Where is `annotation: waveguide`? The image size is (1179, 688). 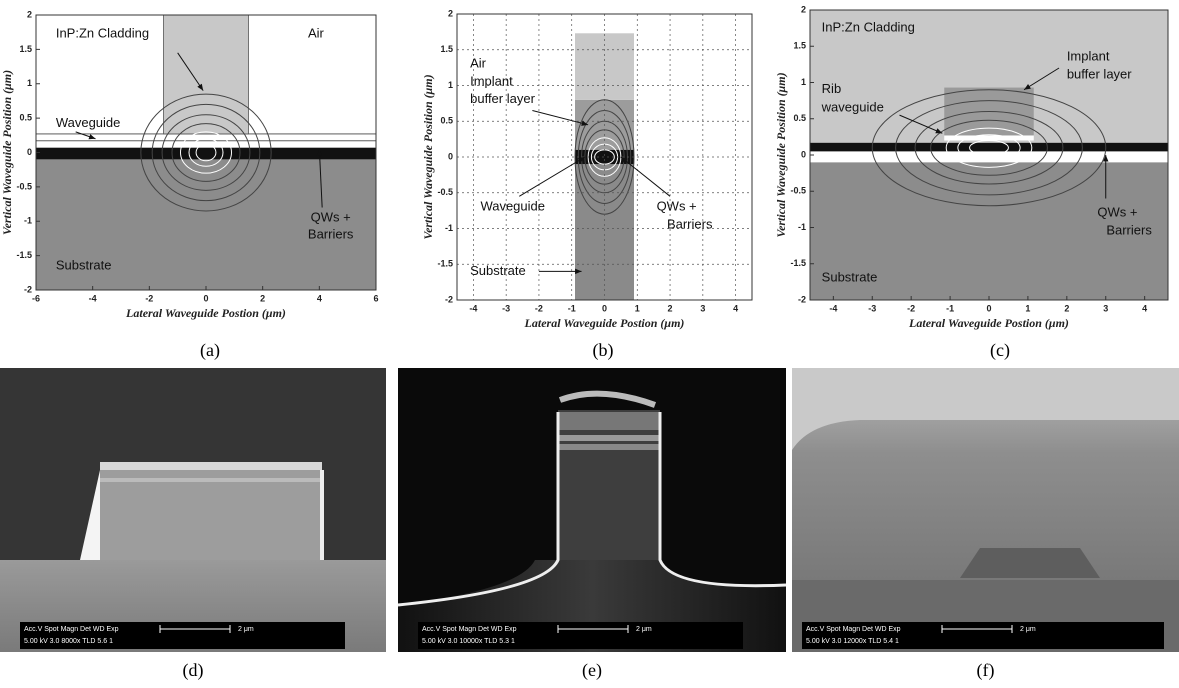 annotation: waveguide is located at coordinates (852, 106).